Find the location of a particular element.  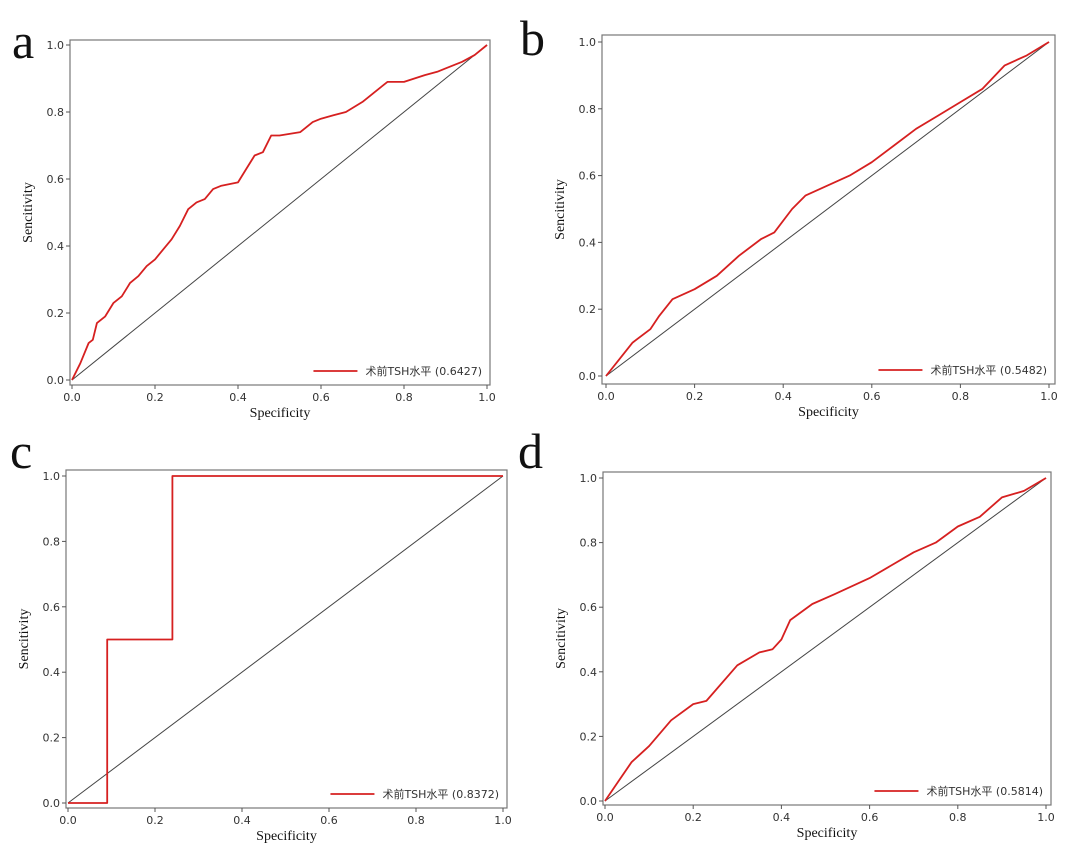

legend-label: 术前TSH水平 (0.8372) is located at coordinates (440, 794).